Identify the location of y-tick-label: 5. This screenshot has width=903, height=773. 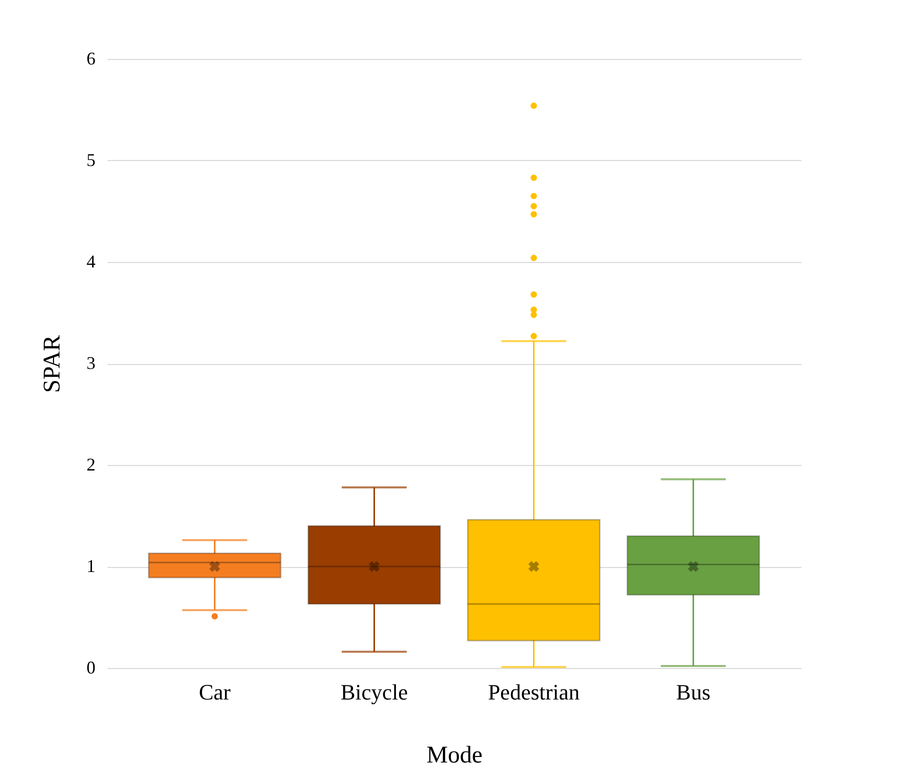
(91, 160).